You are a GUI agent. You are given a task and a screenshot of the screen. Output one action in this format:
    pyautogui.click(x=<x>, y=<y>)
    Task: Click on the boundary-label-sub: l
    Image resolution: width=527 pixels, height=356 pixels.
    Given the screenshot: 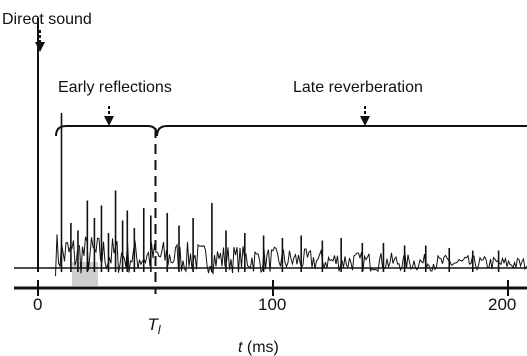 What is the action you would take?
    pyautogui.click(x=159, y=330)
    